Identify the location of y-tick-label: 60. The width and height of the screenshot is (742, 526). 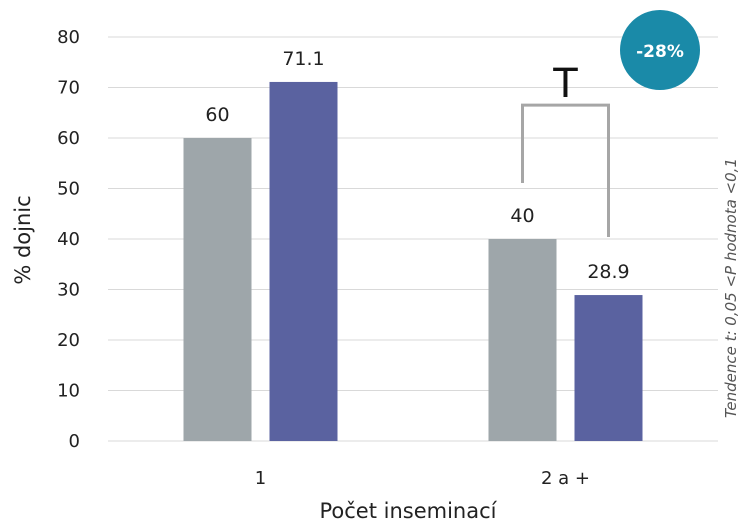
(68, 138).